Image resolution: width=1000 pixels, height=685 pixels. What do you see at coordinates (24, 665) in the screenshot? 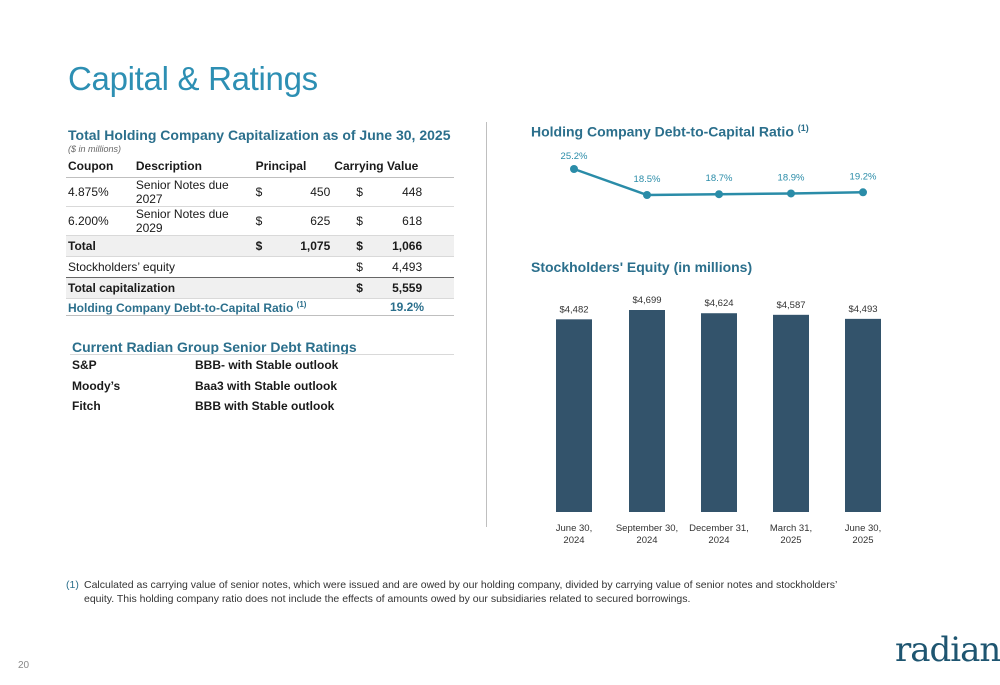
I see `page-number: 20` at bounding box center [24, 665].